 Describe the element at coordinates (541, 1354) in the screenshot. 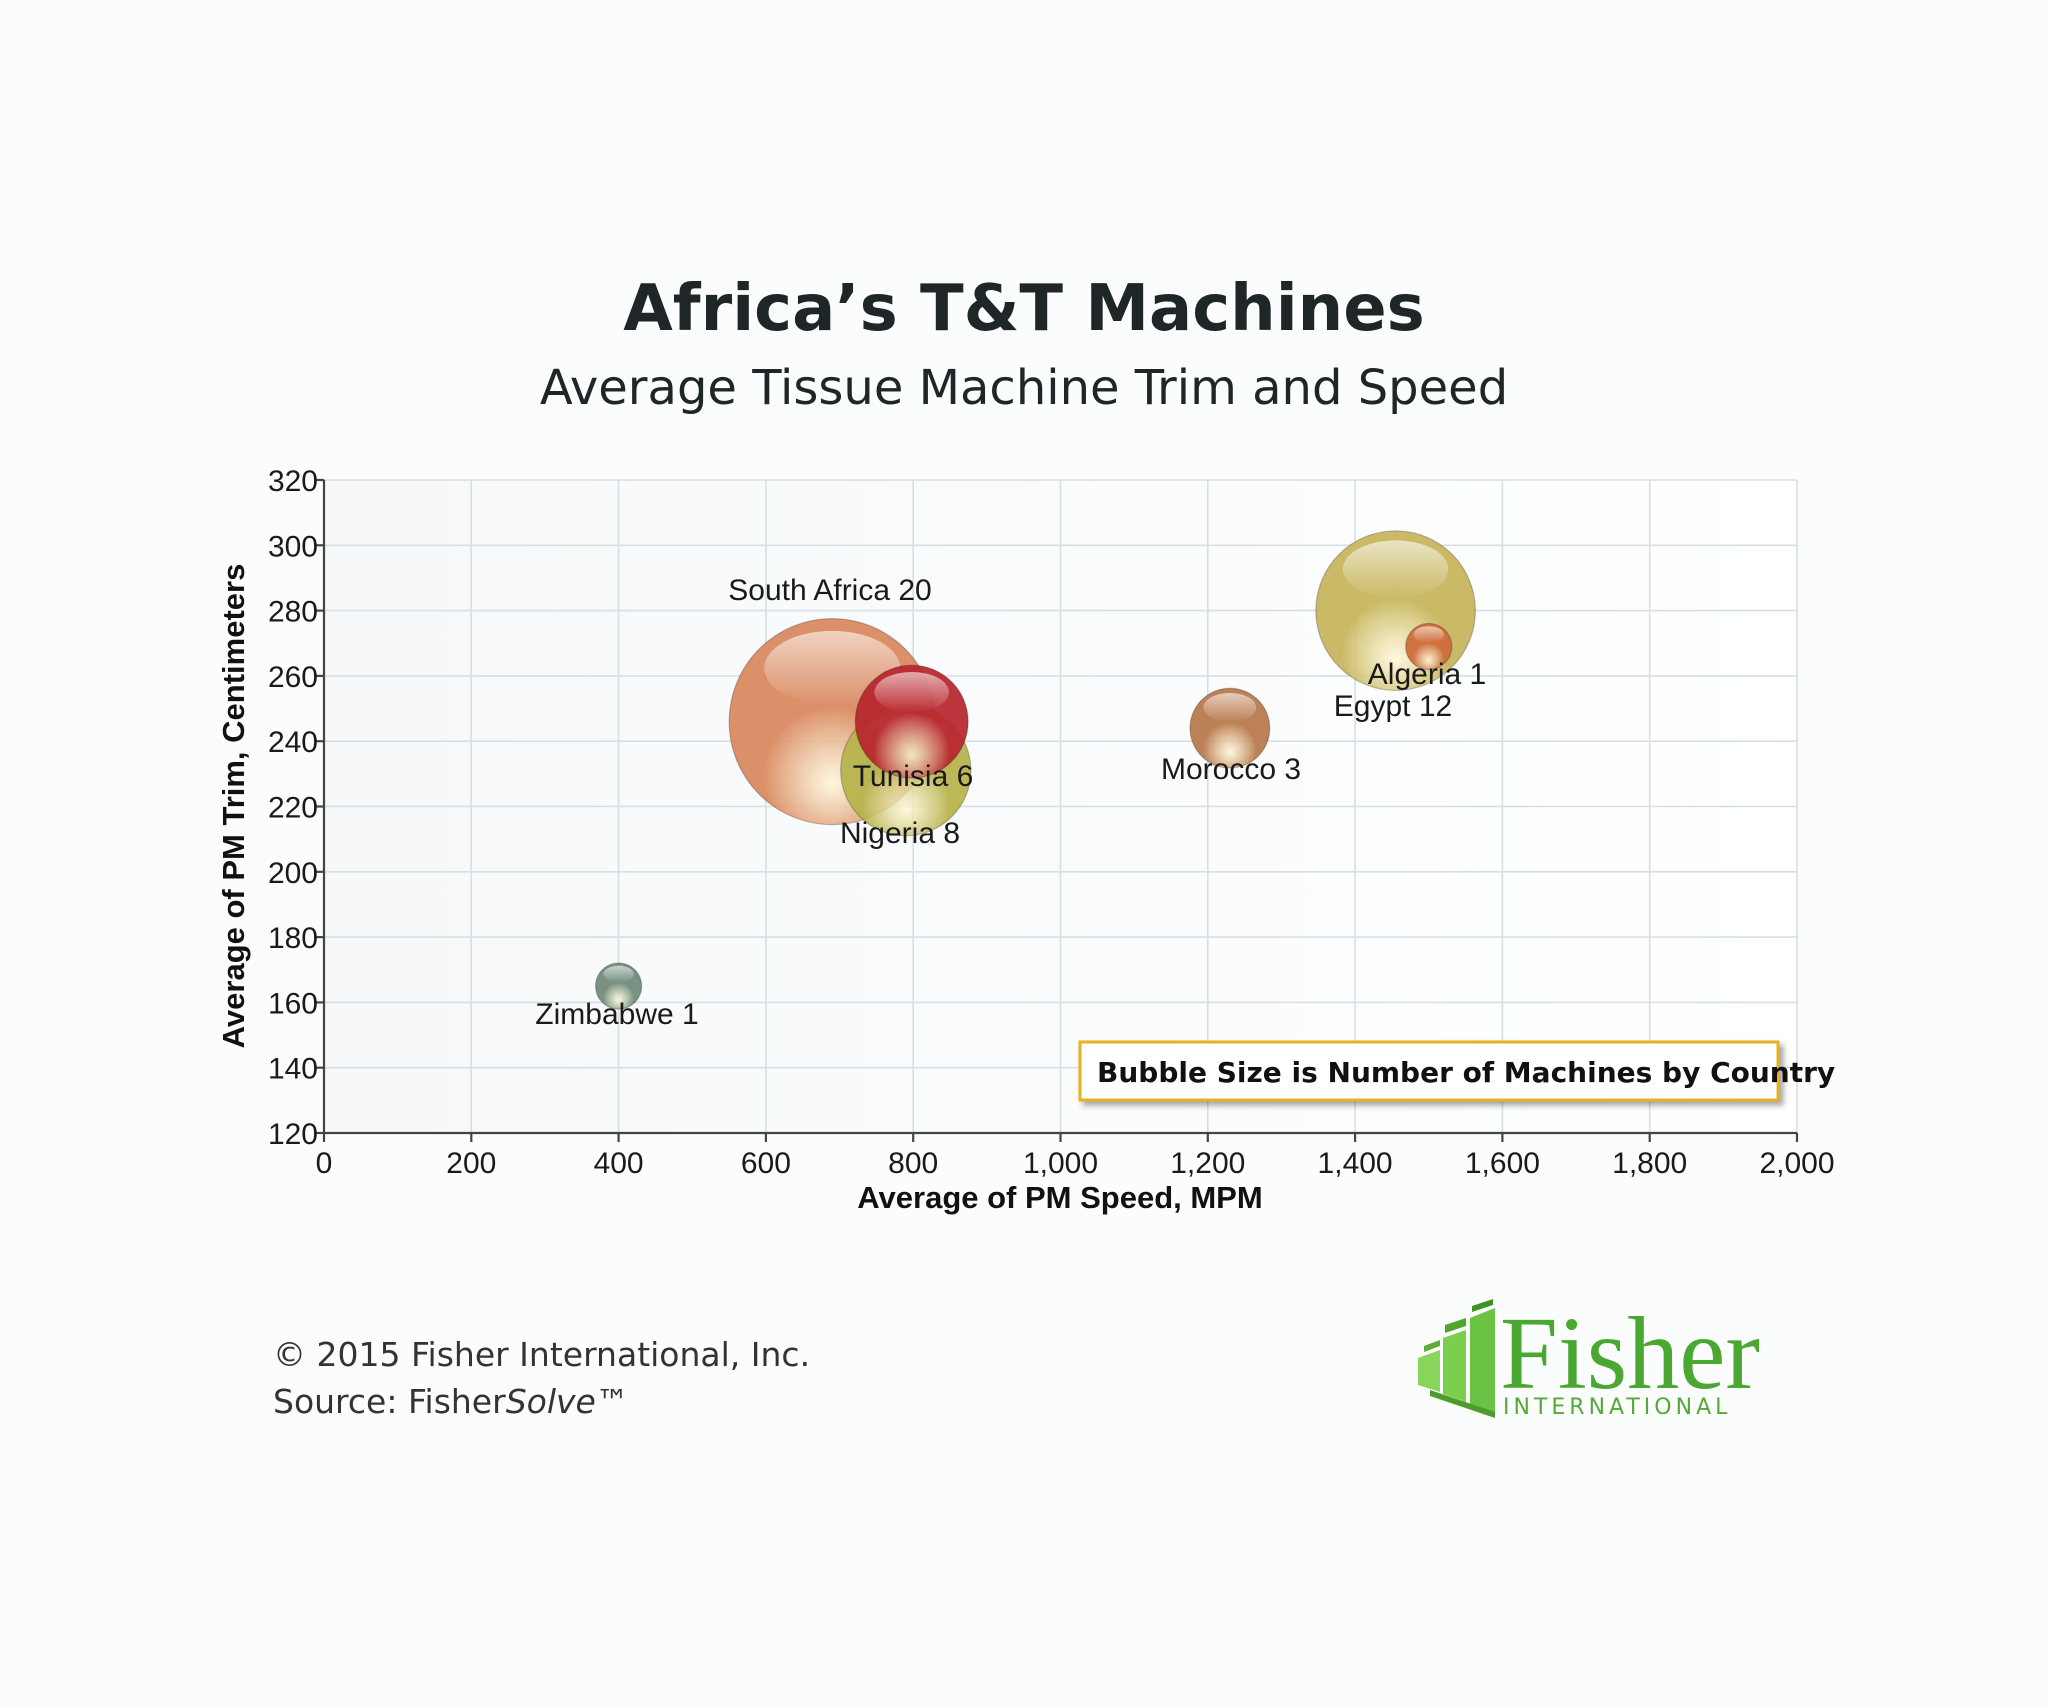

I see `copyright-text: © 2015 Fisher International, Inc.` at that location.